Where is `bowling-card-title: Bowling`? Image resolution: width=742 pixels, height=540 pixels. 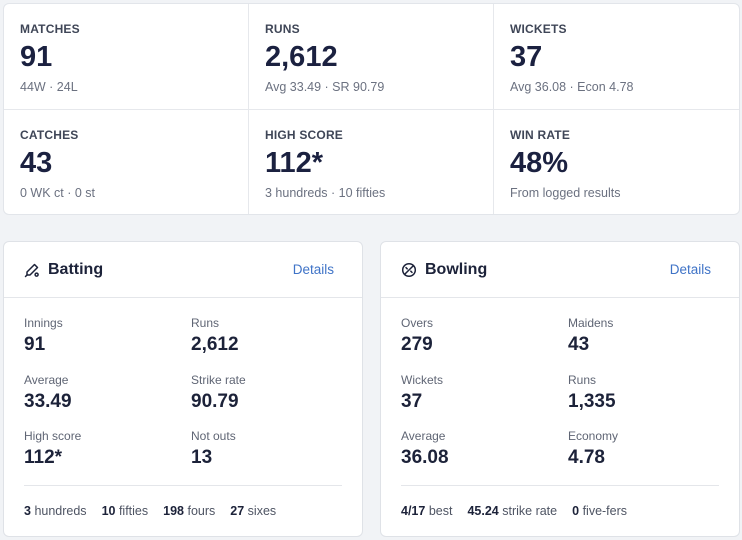
bowling-card-title: Bowling is located at coordinates (456, 269).